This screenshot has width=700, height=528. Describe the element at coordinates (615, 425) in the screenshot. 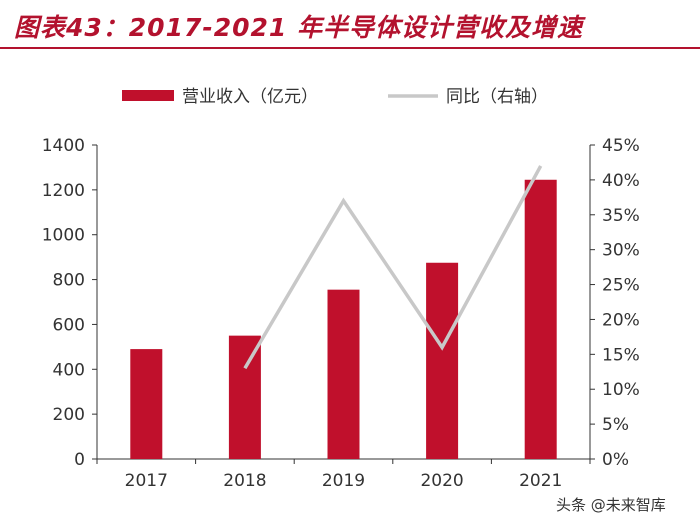

I see `right-tick-label: 5%` at that location.